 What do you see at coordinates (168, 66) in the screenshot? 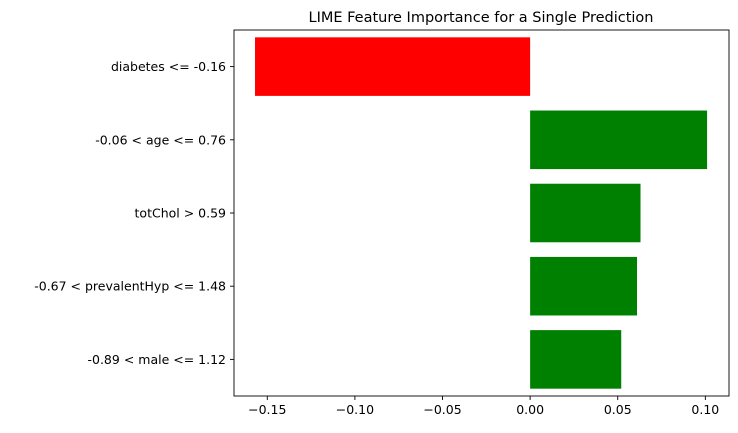
I see `category-label-0: diabetes <= -0.16` at bounding box center [168, 66].